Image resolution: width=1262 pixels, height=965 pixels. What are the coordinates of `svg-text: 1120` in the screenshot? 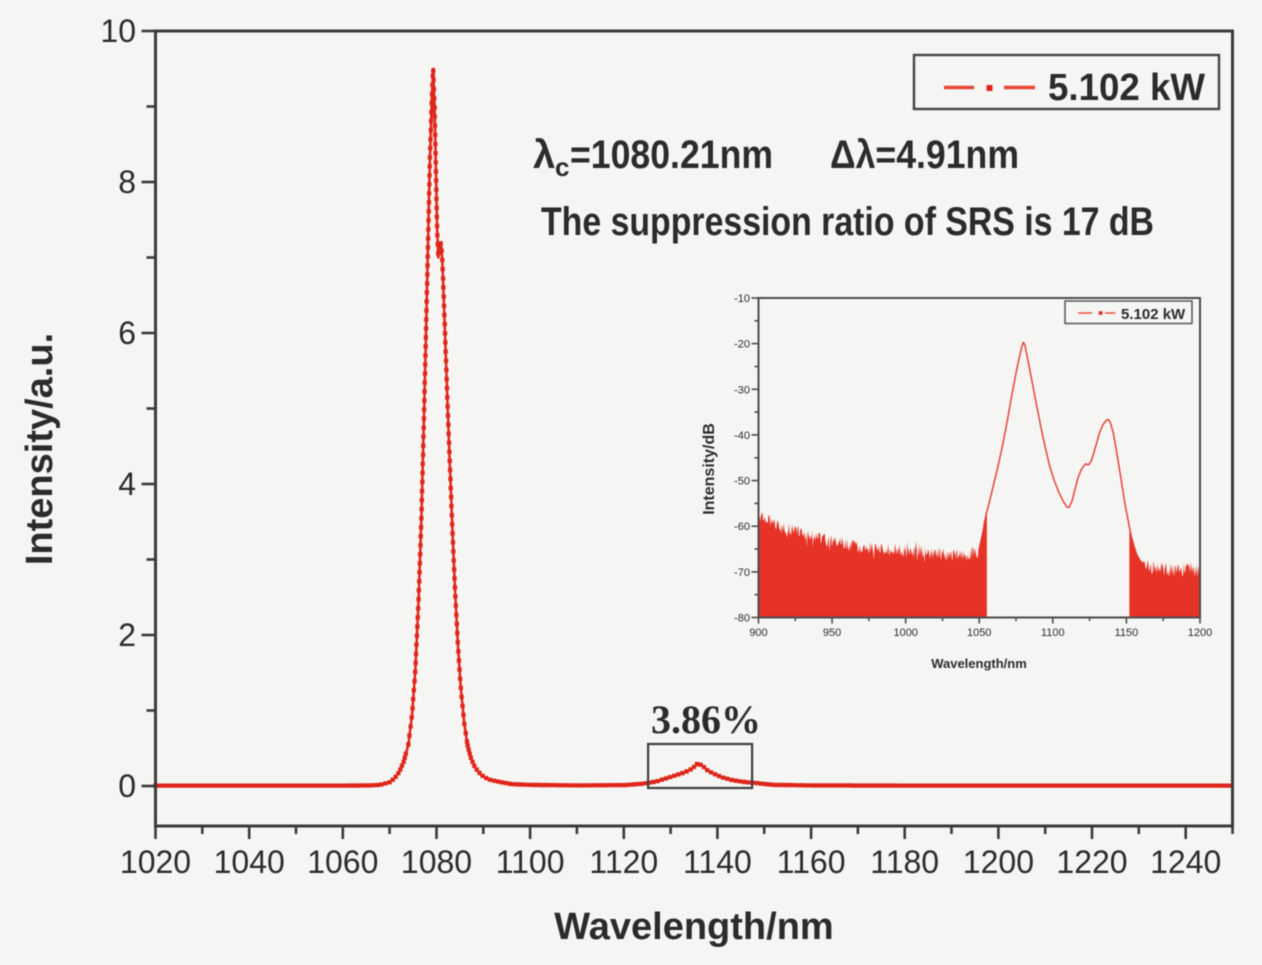 It's located at (623, 862).